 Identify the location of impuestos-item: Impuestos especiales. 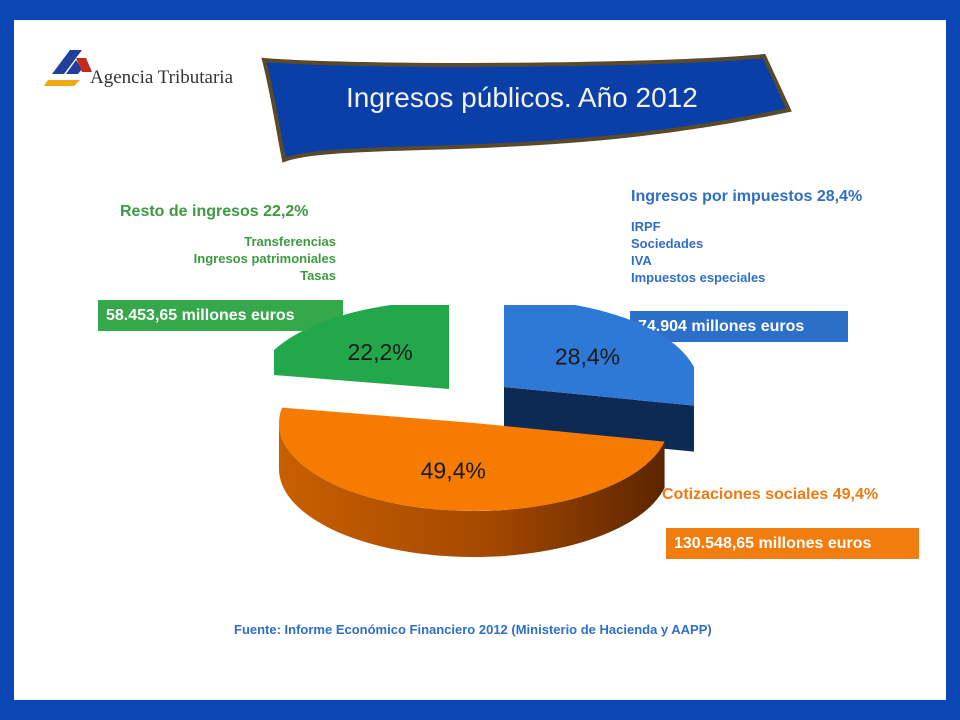
(698, 277).